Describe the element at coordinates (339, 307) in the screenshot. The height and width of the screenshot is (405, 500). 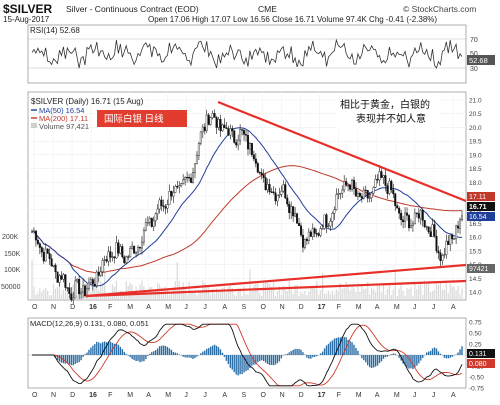
I see `x-tick-label: F` at that location.